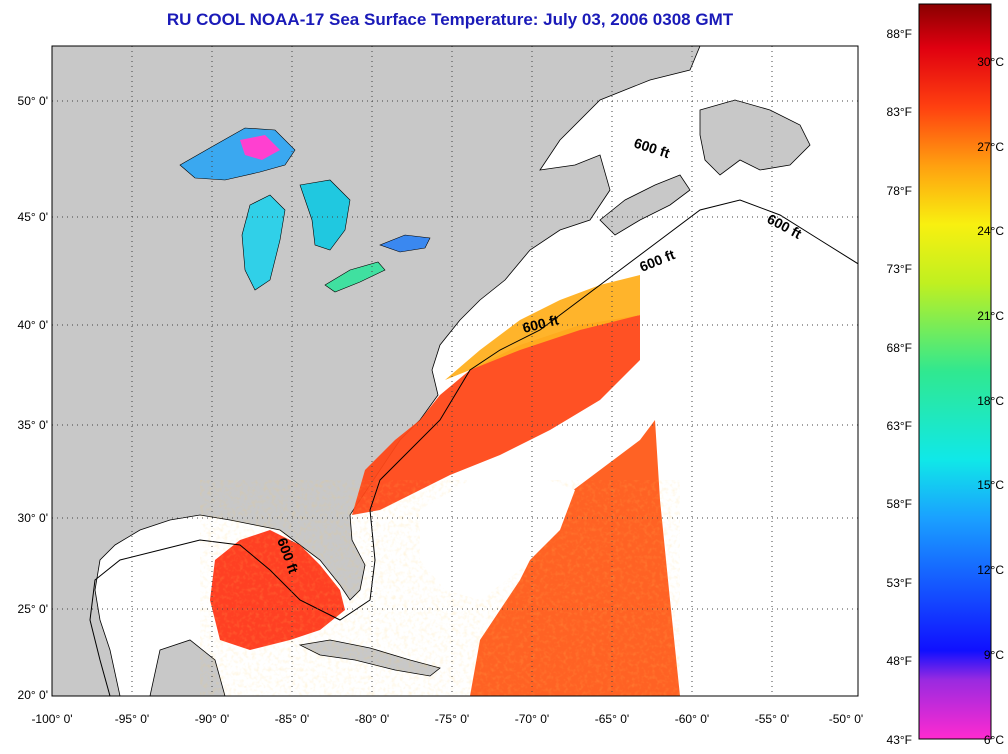 The image size is (1008, 754). What do you see at coordinates (772, 719) in the screenshot?
I see `lon-label: -55° 0'` at bounding box center [772, 719].